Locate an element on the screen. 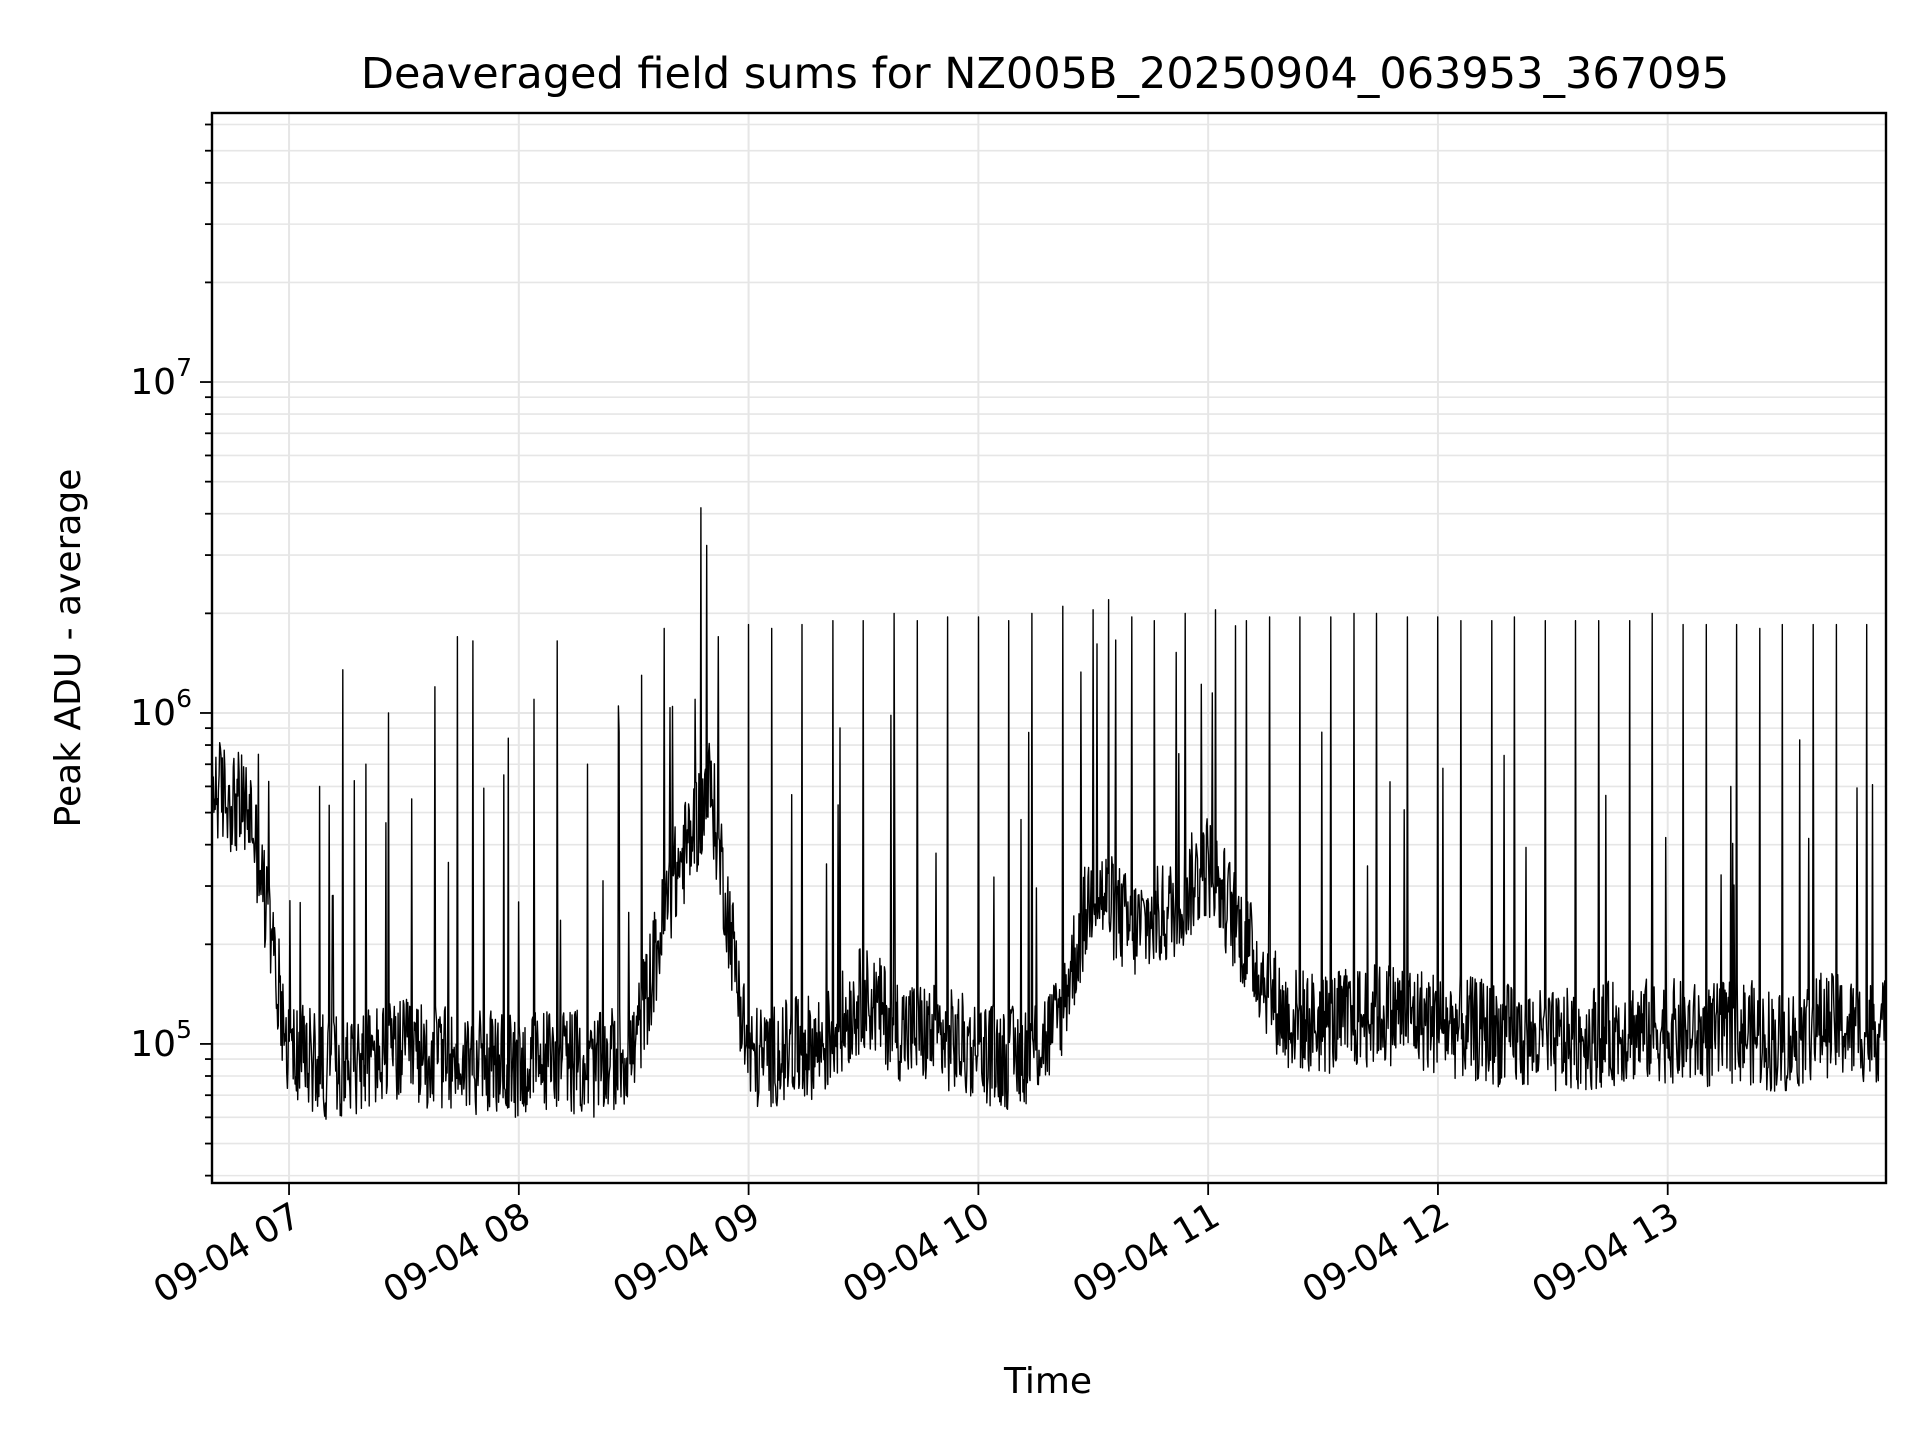 This screenshot has width=1920, height=1440. y-tick-label: 10⁶ is located at coordinates (161, 709).